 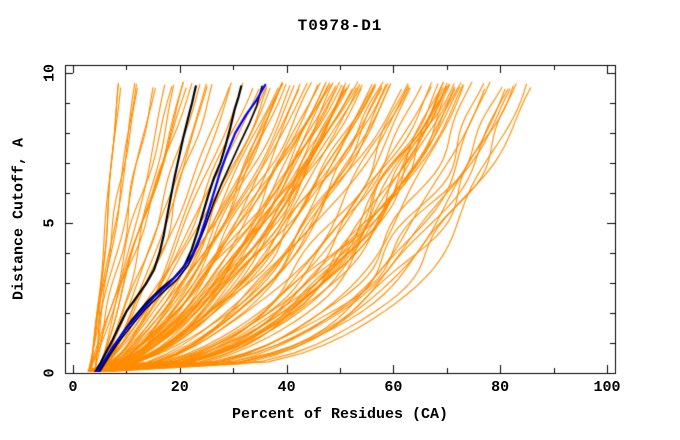 What do you see at coordinates (50, 72) in the screenshot?
I see `y-tick-label: 10` at bounding box center [50, 72].